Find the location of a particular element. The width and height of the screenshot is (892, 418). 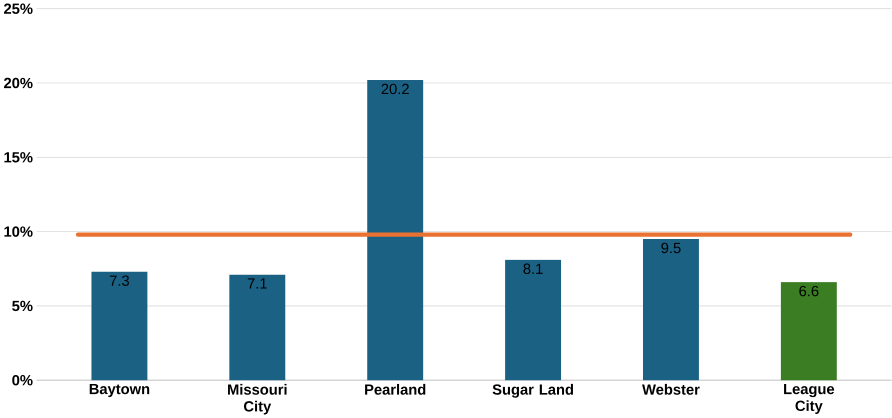

data-label: 8.1 is located at coordinates (533, 269).